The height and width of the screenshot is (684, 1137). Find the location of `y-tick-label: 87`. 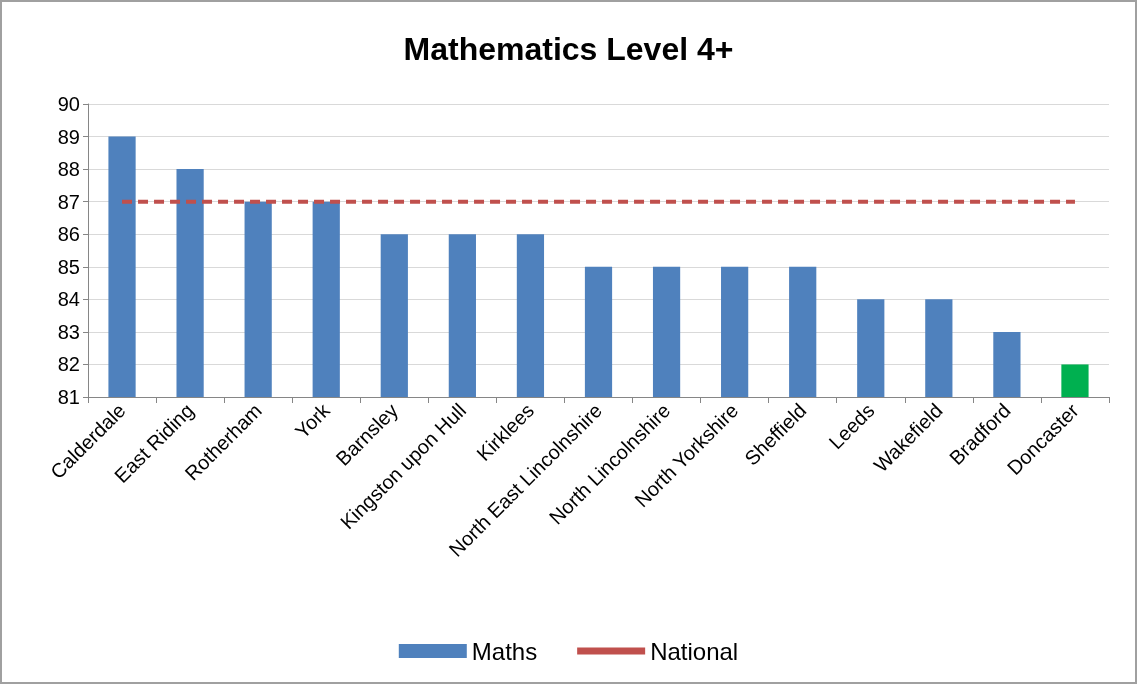

y-tick-label: 87 is located at coordinates (68, 201).